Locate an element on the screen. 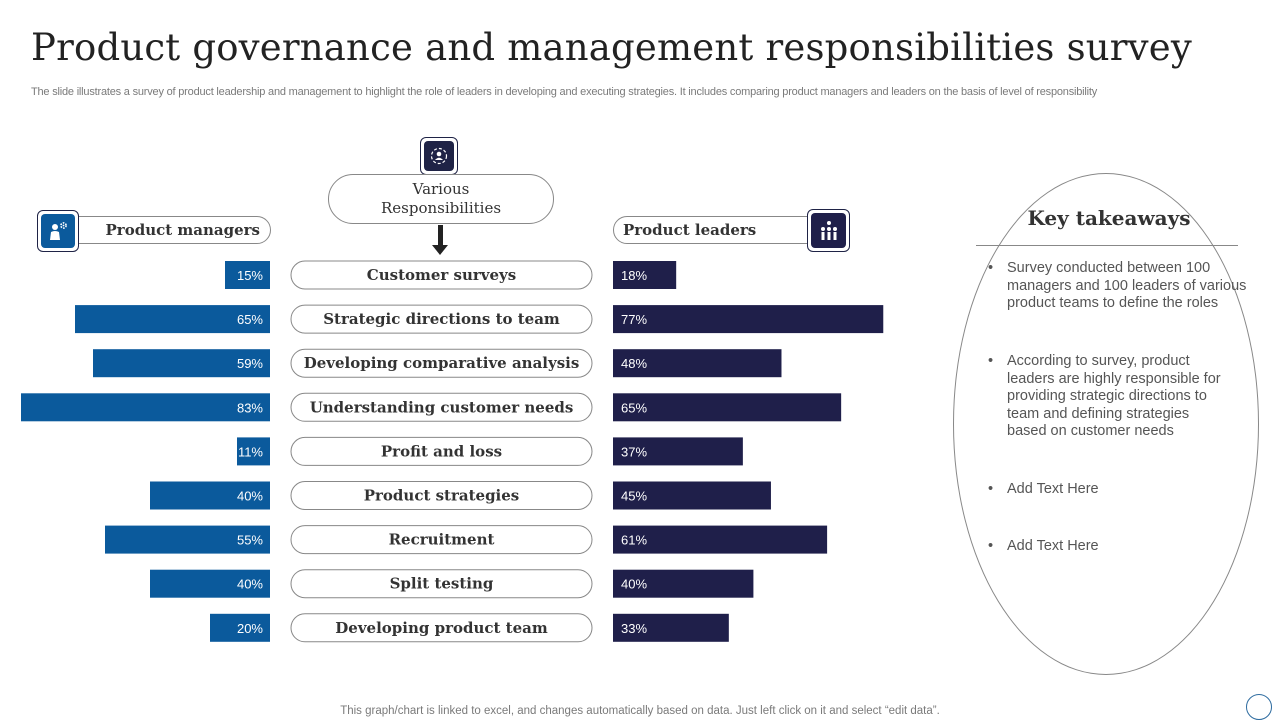  corner-circle-icon is located at coordinates (1259, 707).